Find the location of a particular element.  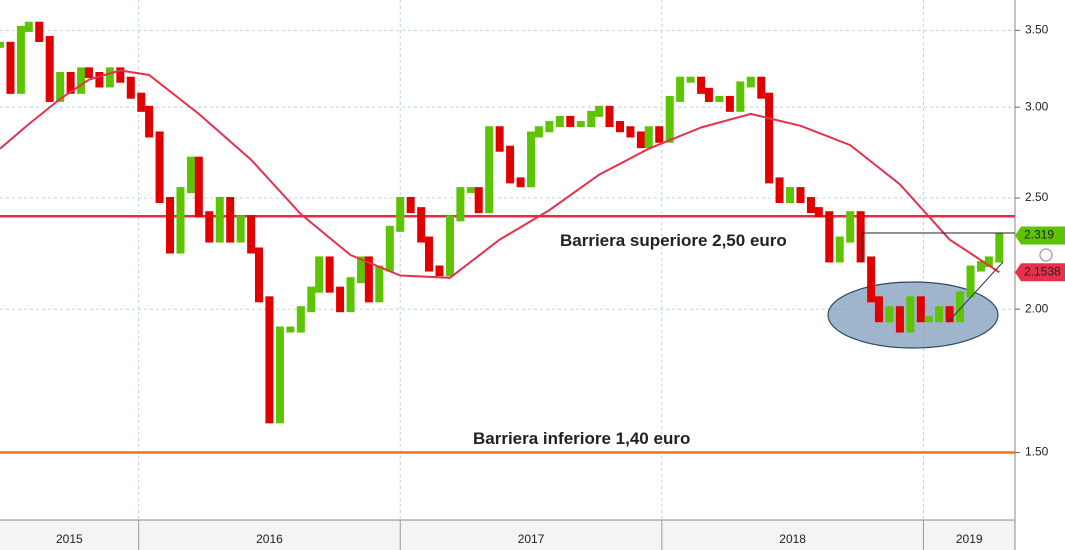

last-value-label: 2.319 is located at coordinates (1039, 235).